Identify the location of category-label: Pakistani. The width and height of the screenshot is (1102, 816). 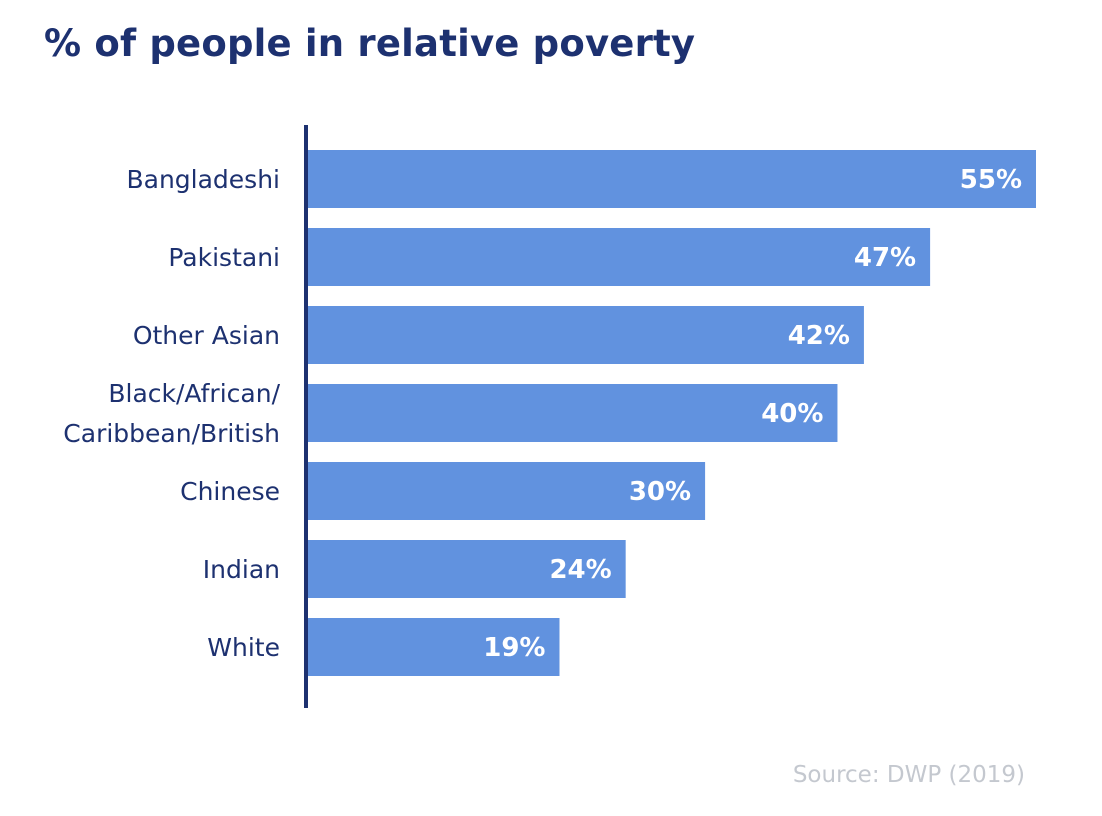
(224, 257).